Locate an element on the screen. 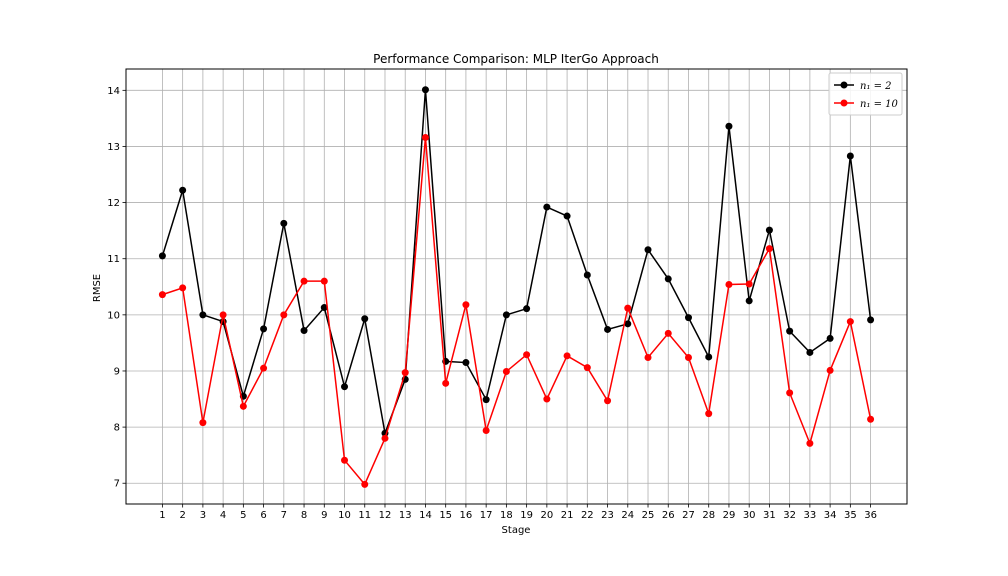  x-tick-label: 26 is located at coordinates (668, 515).